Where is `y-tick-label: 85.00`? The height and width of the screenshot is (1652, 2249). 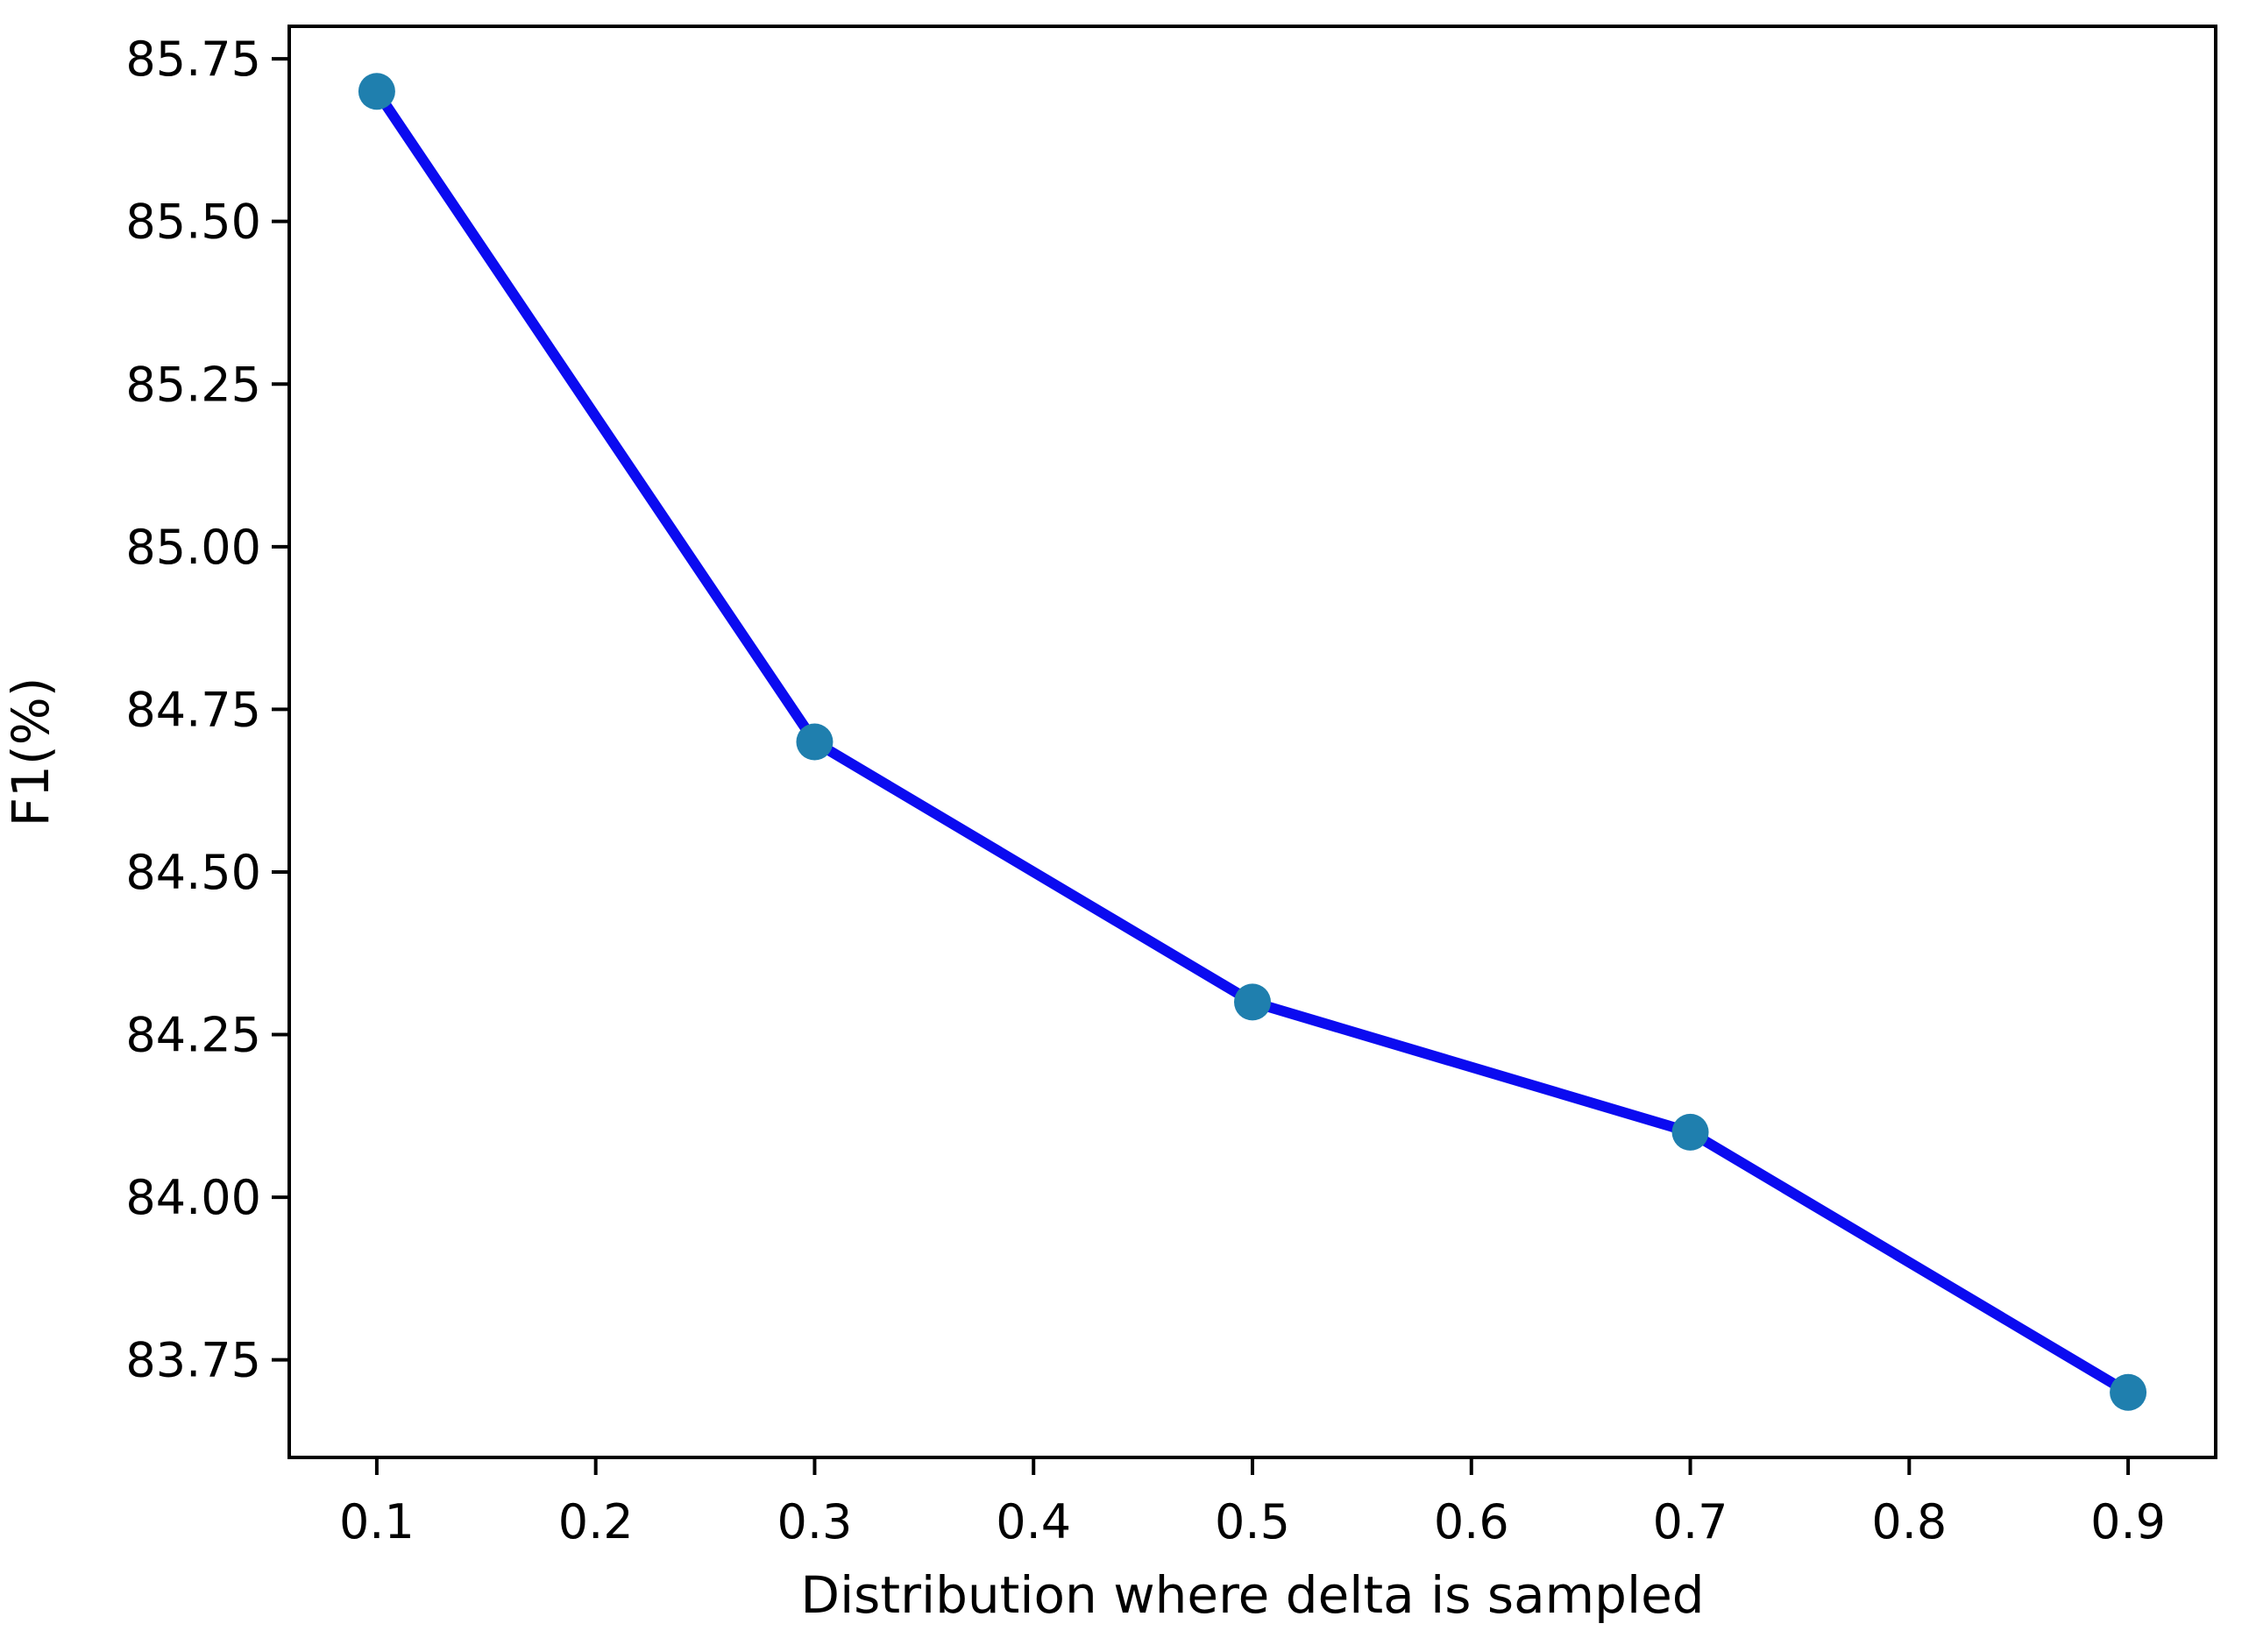
y-tick-label: 85.00 is located at coordinates (193, 547).